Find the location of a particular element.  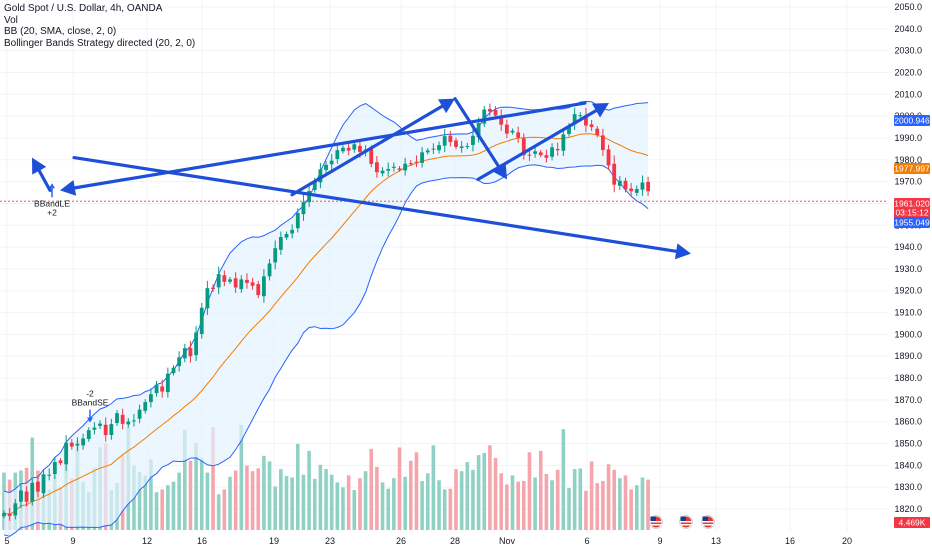

signal-bbandle-qty: +2 is located at coordinates (52, 212).